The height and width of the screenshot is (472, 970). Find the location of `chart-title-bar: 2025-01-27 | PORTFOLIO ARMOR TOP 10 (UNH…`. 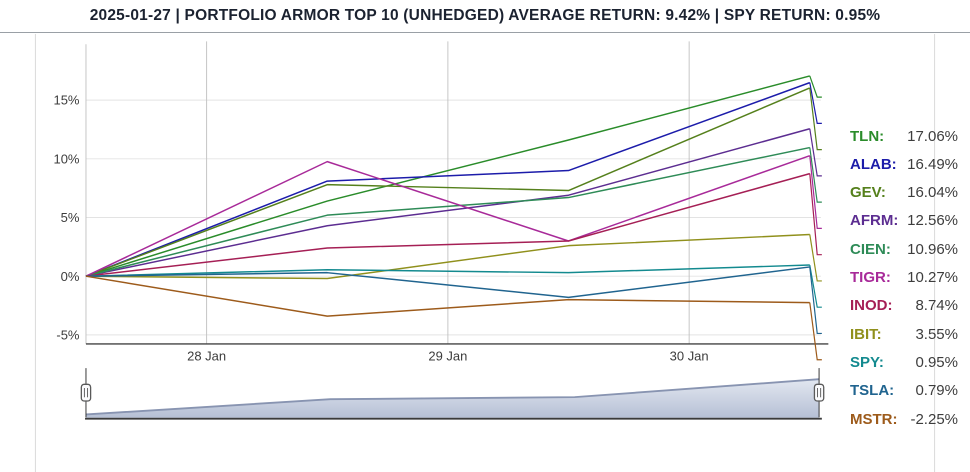

chart-title-bar: 2025-01-27 | PORTFOLIO ARMOR TOP 10 (UNH… is located at coordinates (485, 16).